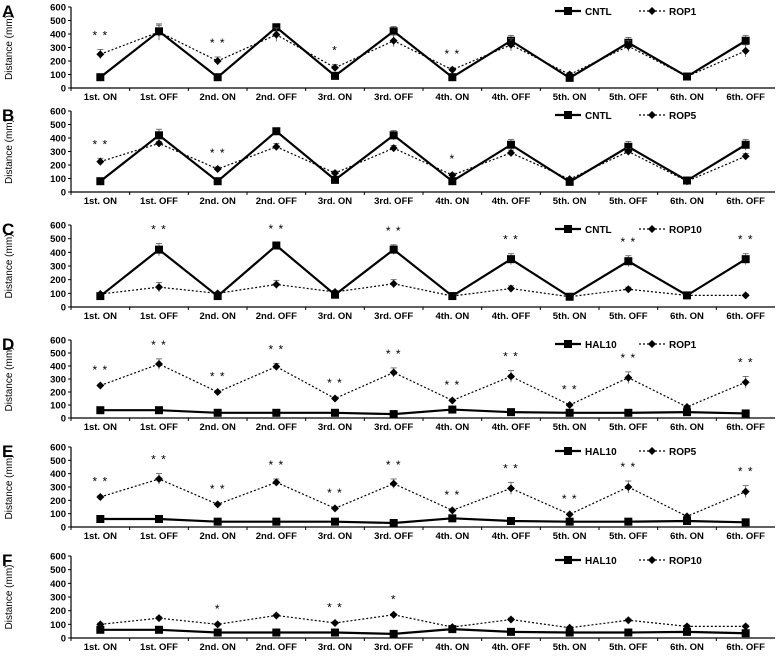  What do you see at coordinates (276, 201) in the screenshot?
I see `x-tick-label: 2nd. OFF` at bounding box center [276, 201].